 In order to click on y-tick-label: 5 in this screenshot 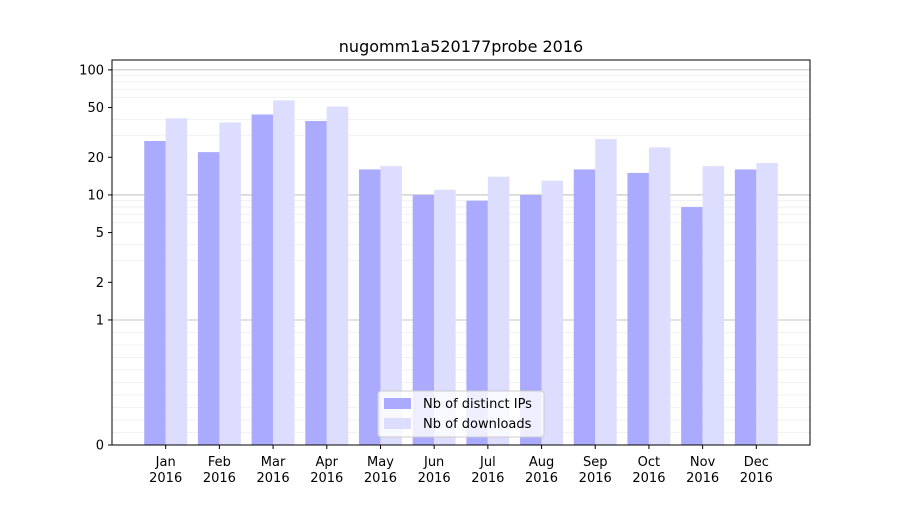, I will do `click(100, 233)`.